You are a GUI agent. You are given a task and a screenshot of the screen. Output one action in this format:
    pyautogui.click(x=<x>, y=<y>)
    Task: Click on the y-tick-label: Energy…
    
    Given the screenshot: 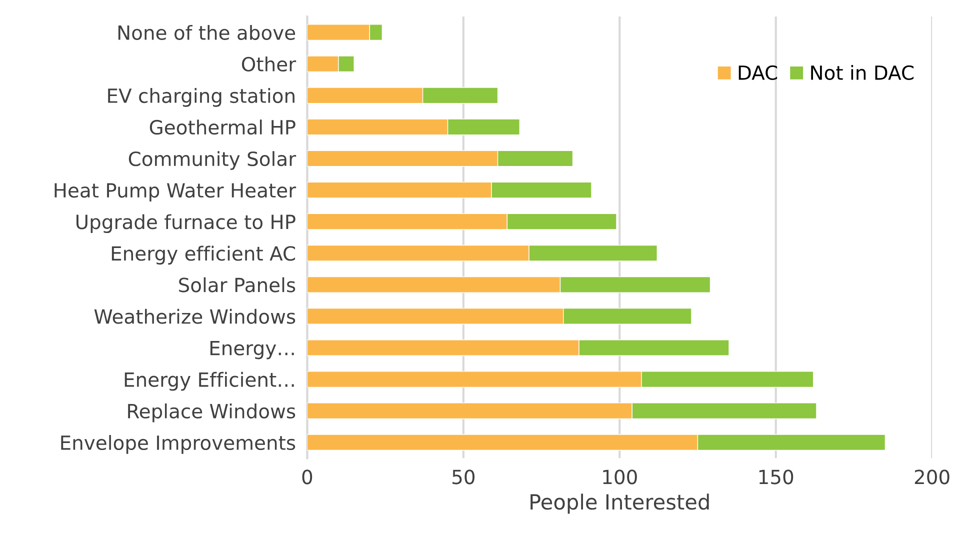 What is the action you would take?
    pyautogui.click(x=252, y=350)
    